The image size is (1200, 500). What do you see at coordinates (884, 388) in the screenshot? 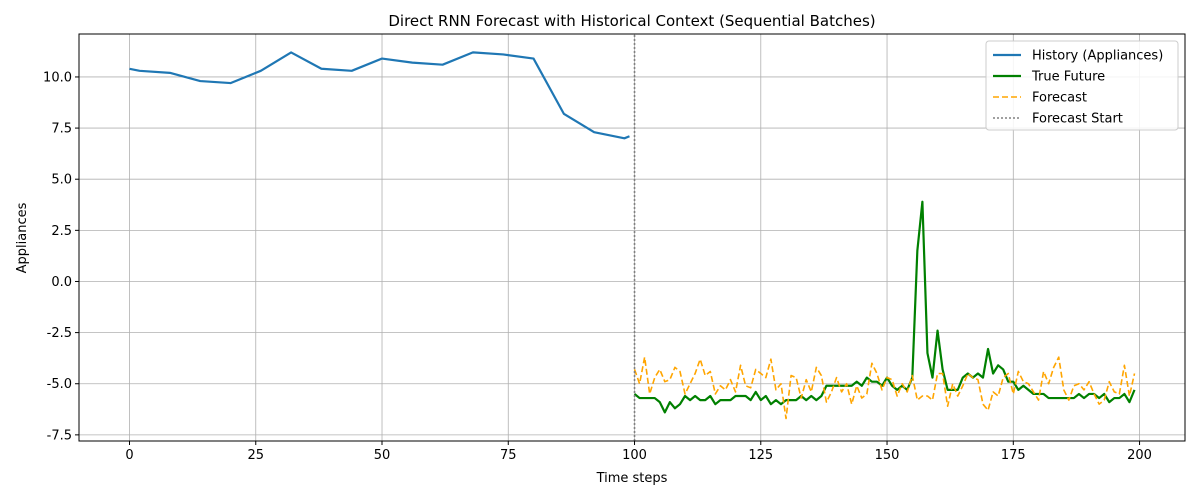
I see `series-forecast` at bounding box center [884, 388].